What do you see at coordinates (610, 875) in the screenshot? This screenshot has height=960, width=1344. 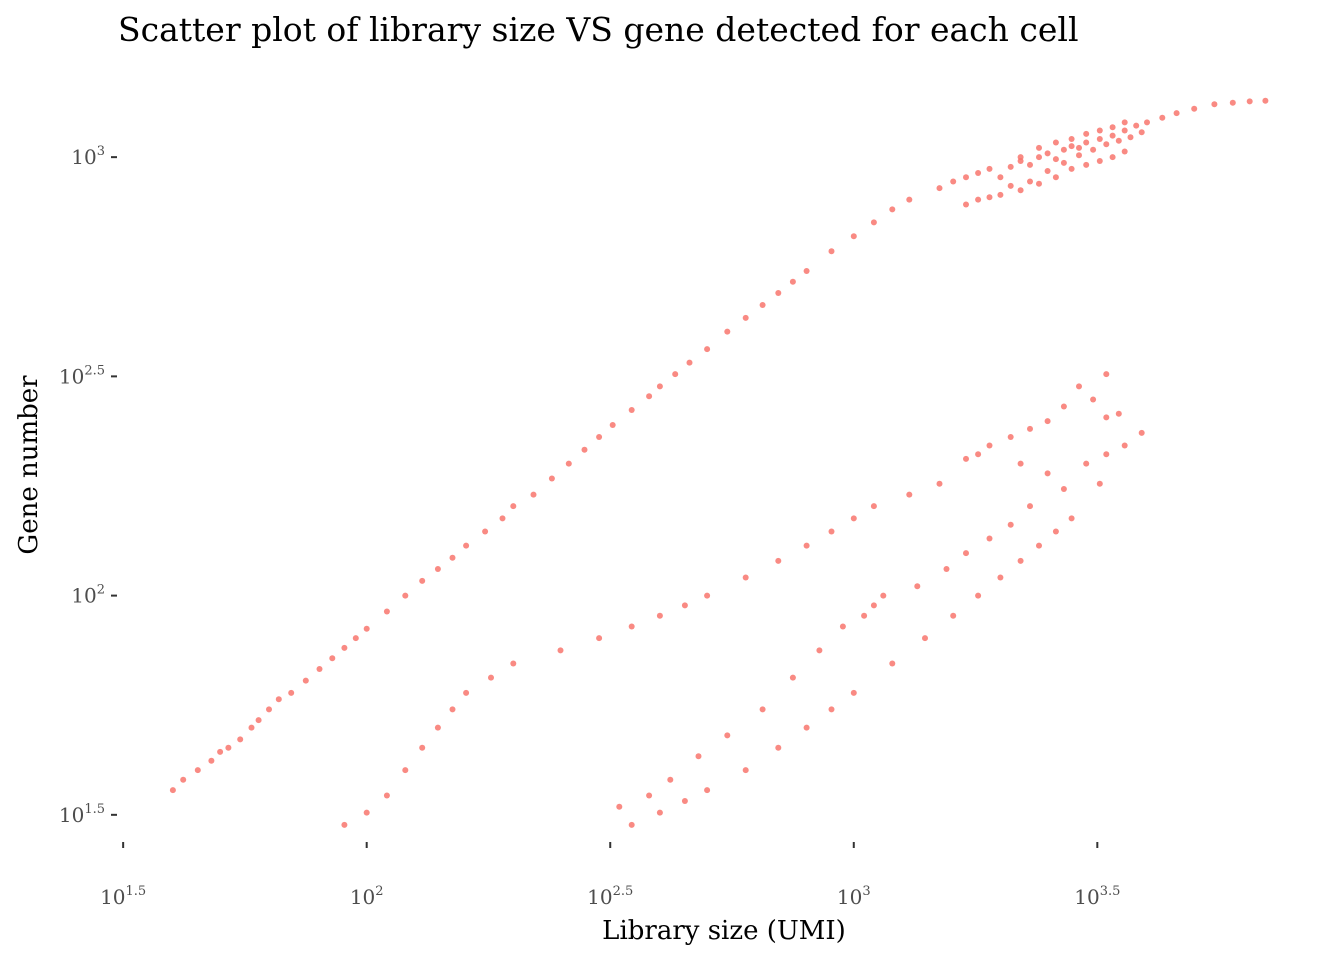 I see `x-axis: 101.5 102 102.5 103 103.5` at bounding box center [610, 875].